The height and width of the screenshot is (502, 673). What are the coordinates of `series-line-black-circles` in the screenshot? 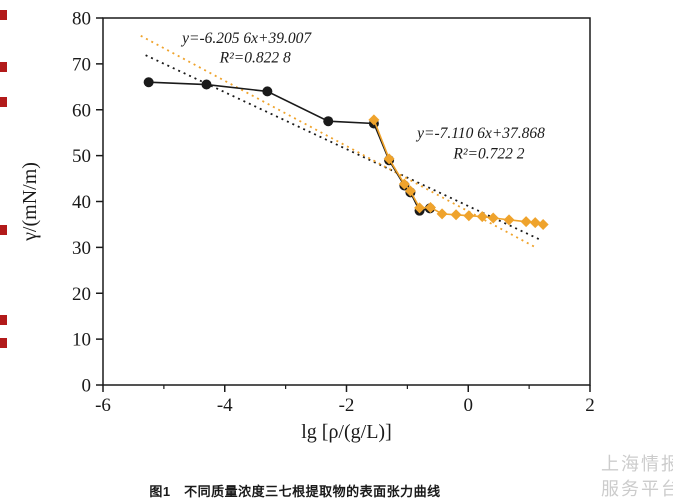 It's located at (289, 146).